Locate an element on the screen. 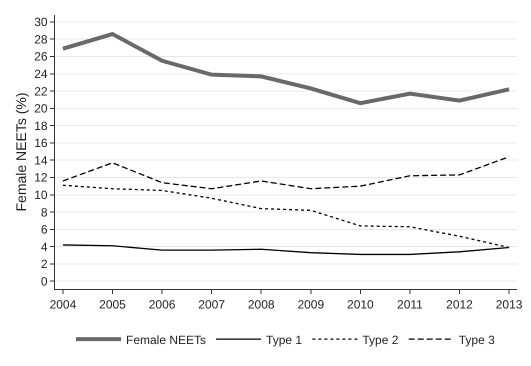 The height and width of the screenshot is (366, 531). legend-label: Type 3 is located at coordinates (477, 339).